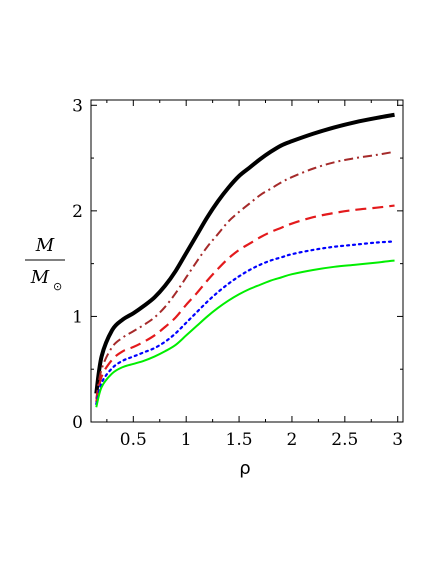  What do you see at coordinates (40, 277) in the screenshot?
I see `y-axis-label-denominator: M` at bounding box center [40, 277].